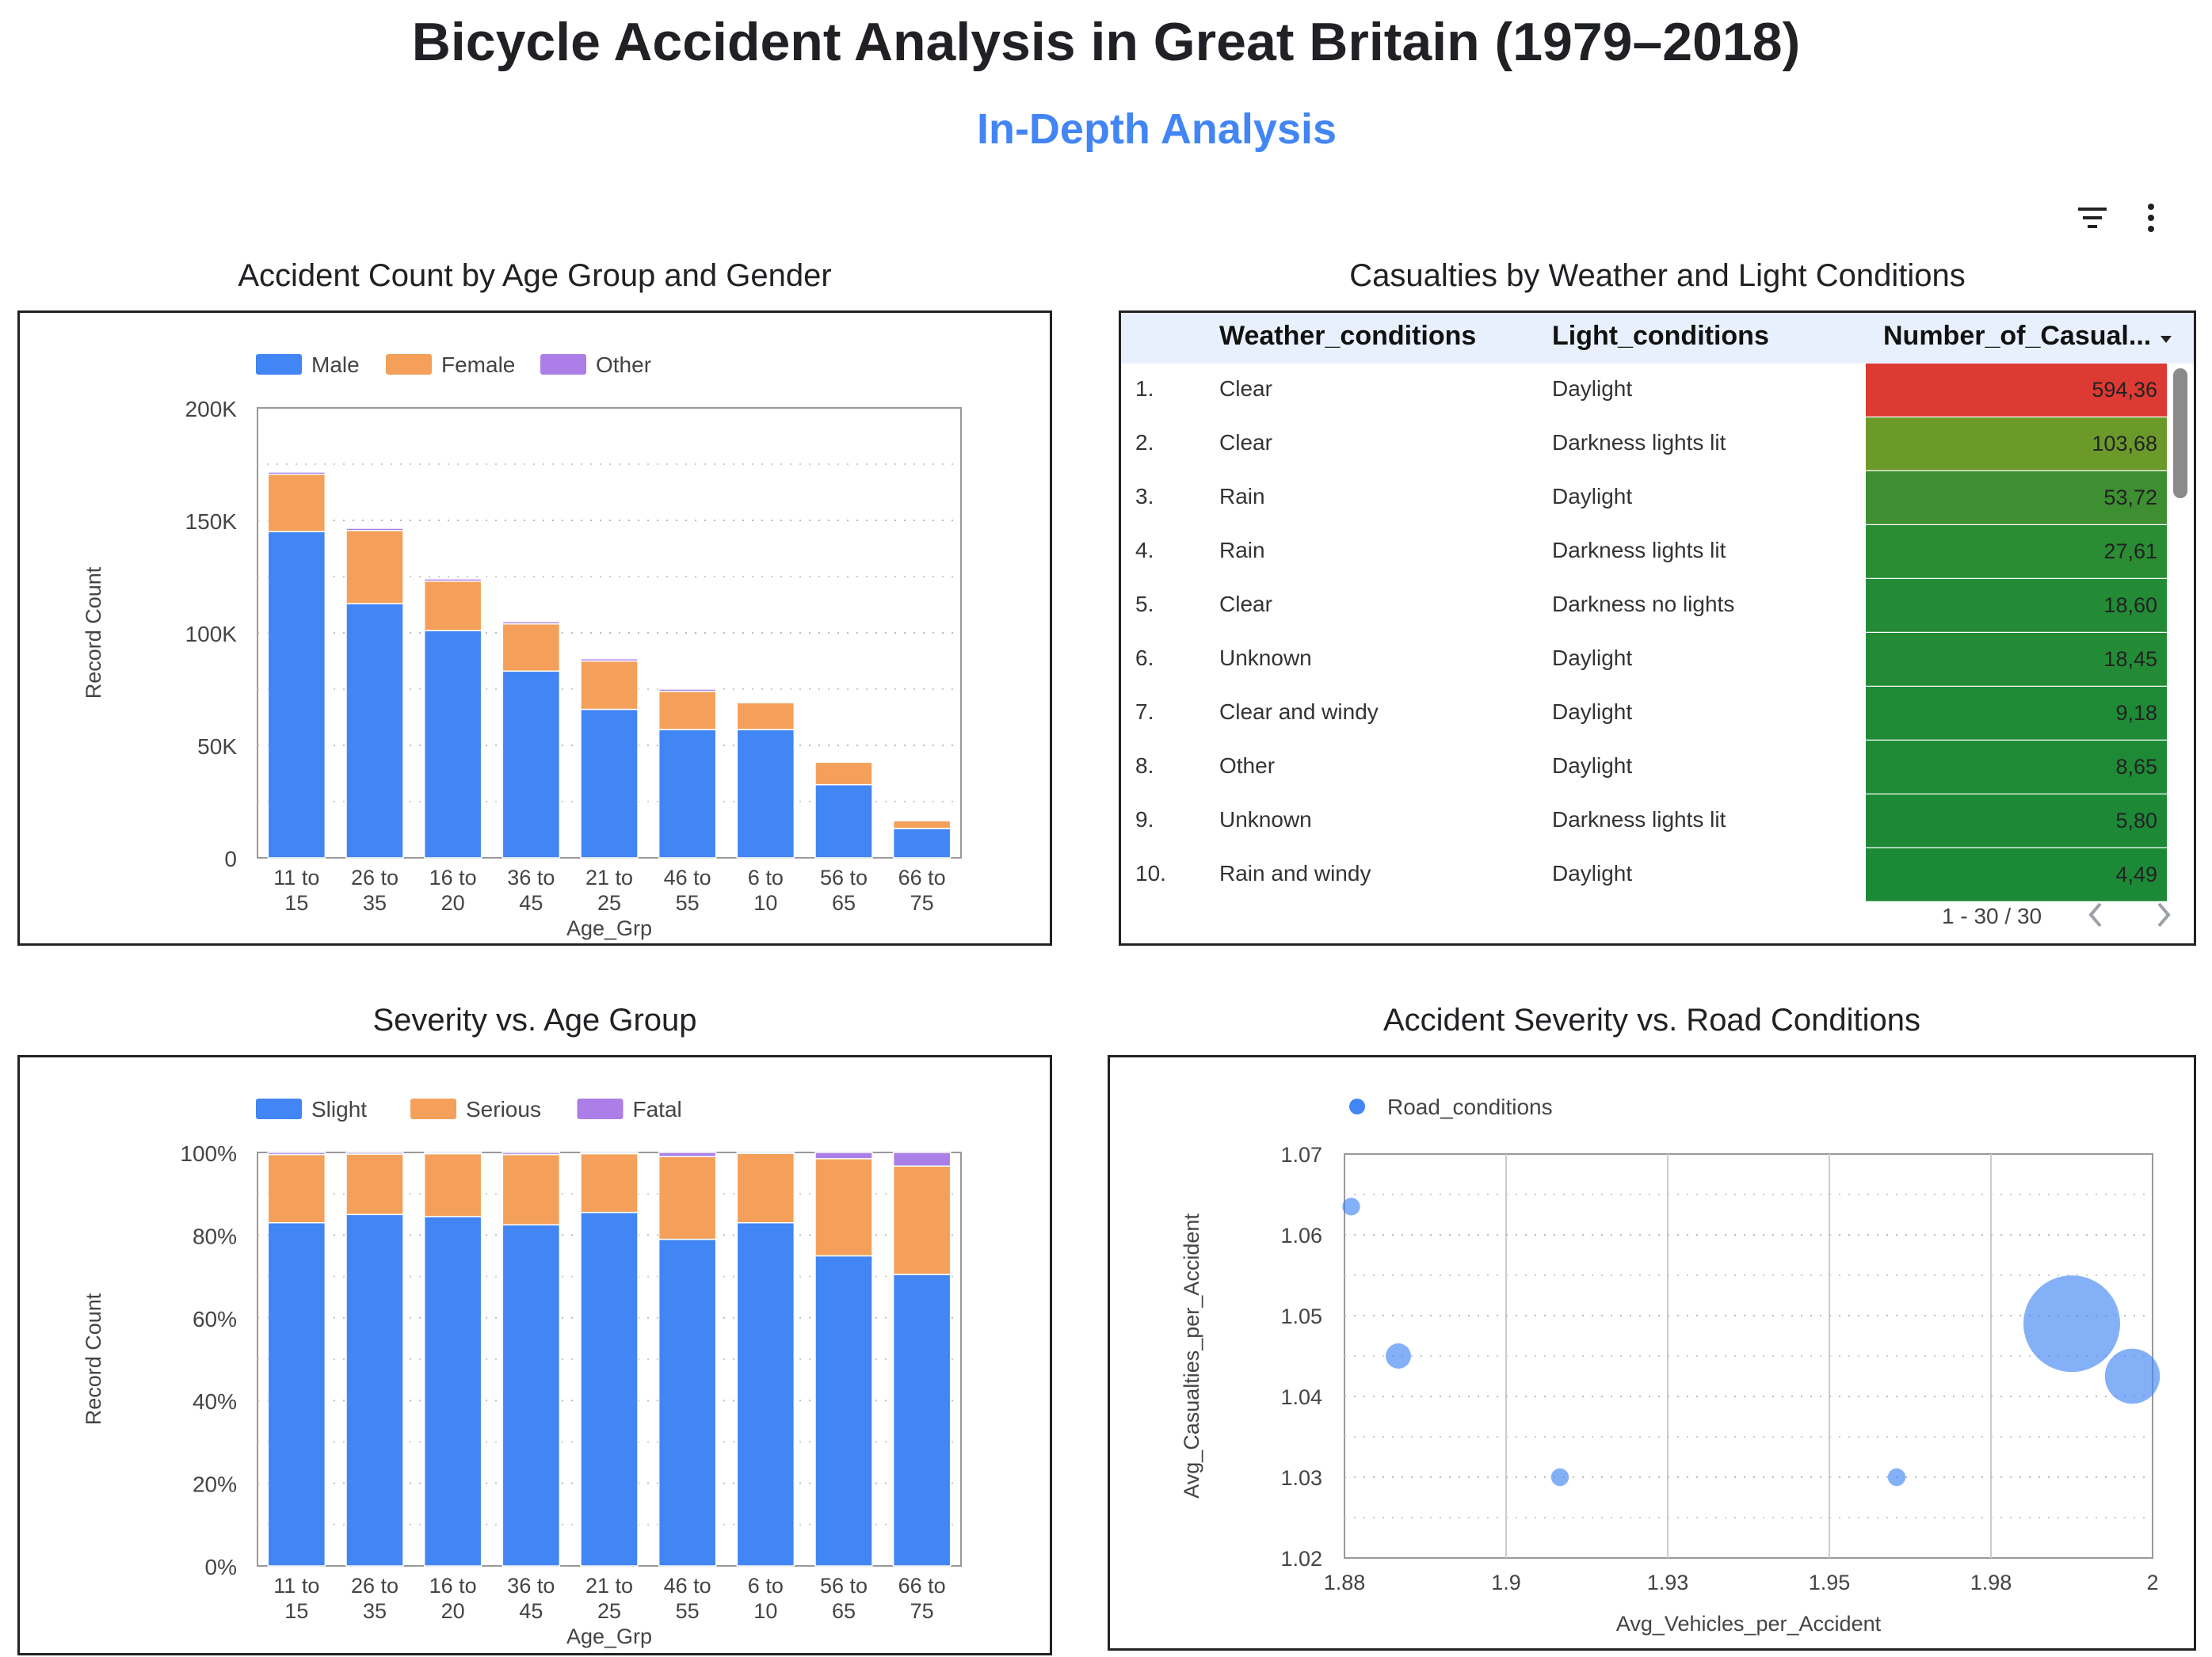  I want to click on table-row: 9. Unknown Darkness lights lit 5,80, so click(1657, 821).